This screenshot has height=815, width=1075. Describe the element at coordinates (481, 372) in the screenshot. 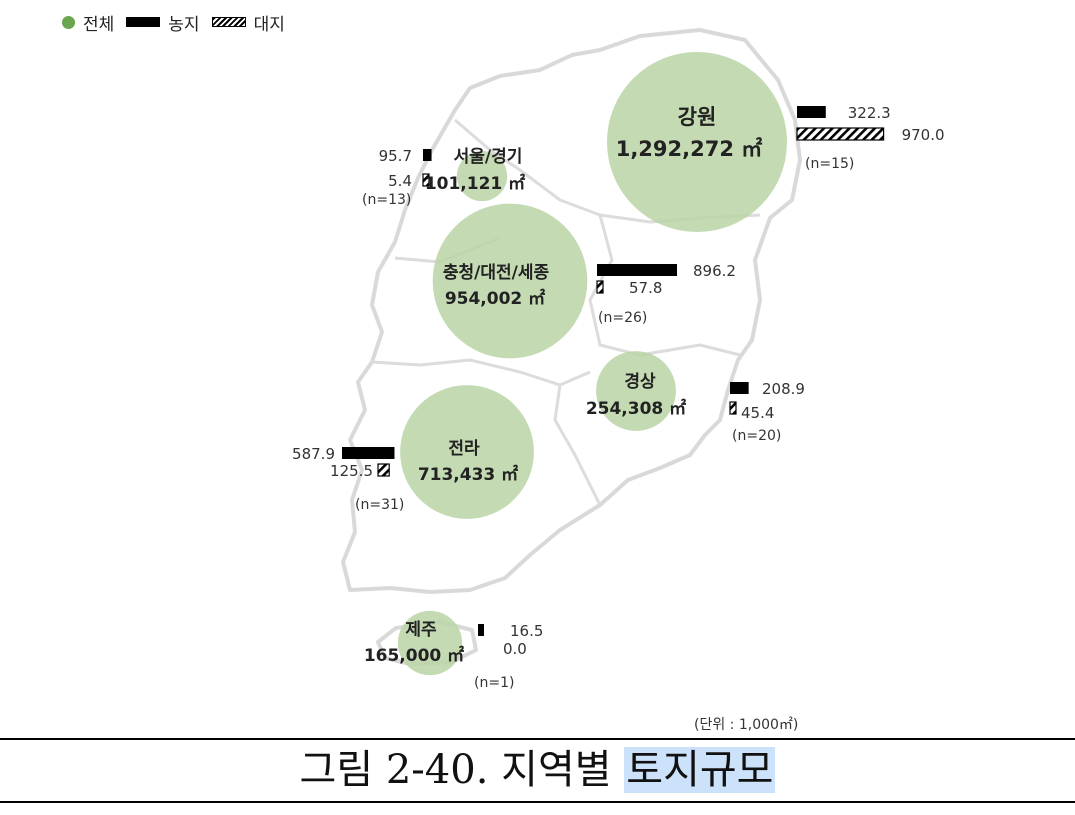

I see `jeolla-border` at that location.